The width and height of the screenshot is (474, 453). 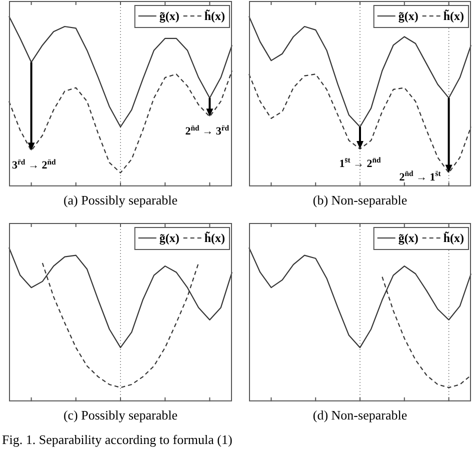 I want to click on text: (b) Non-separable, so click(x=360, y=200).